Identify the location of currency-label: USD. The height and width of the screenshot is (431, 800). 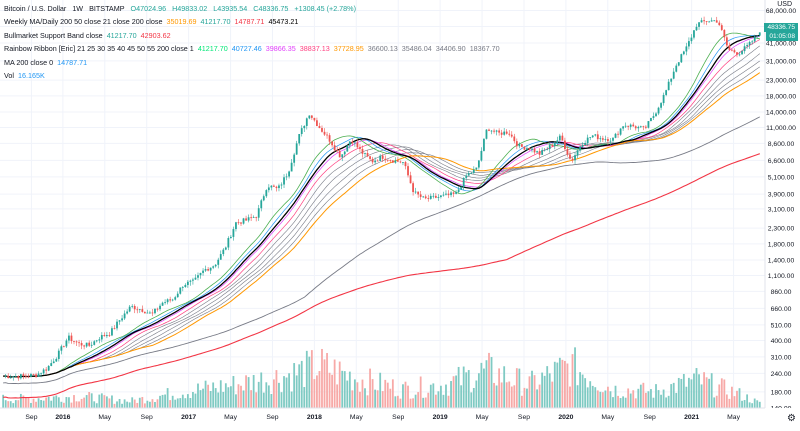
(784, 4).